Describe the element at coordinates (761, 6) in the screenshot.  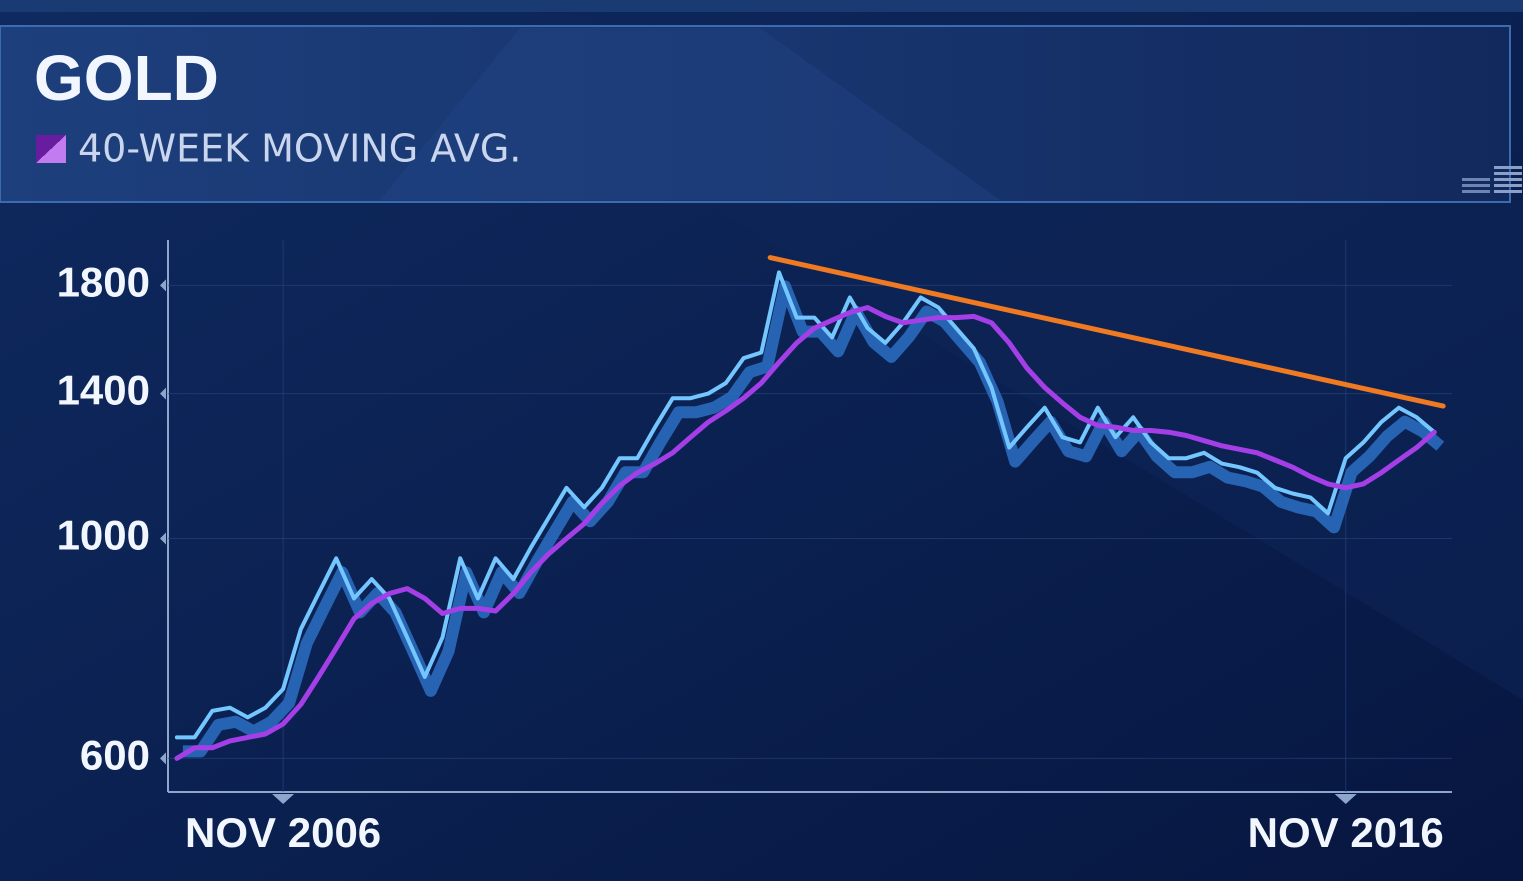
I see `top-strip` at that location.